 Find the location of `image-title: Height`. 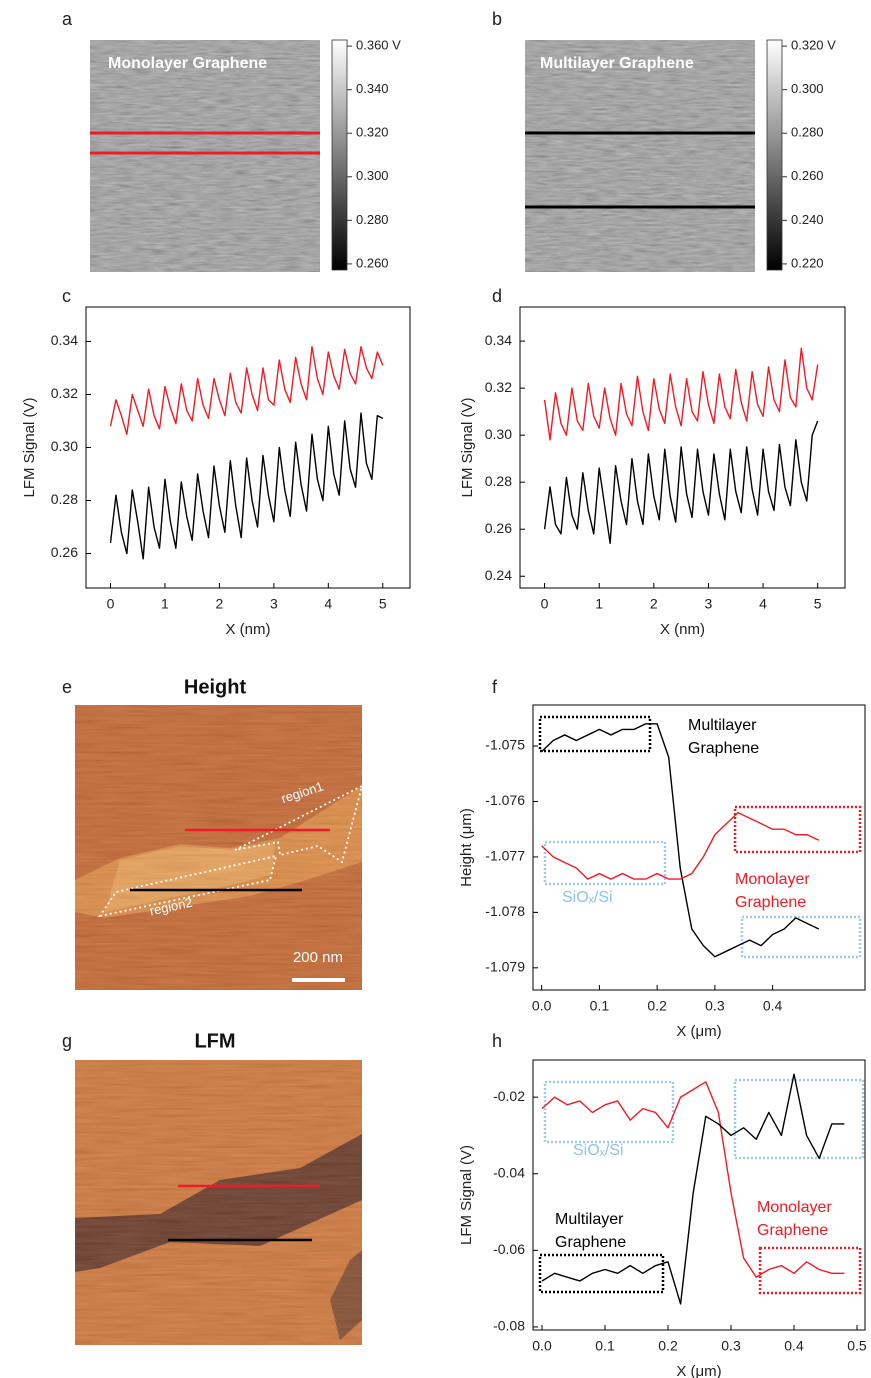

image-title: Height is located at coordinates (215, 687).